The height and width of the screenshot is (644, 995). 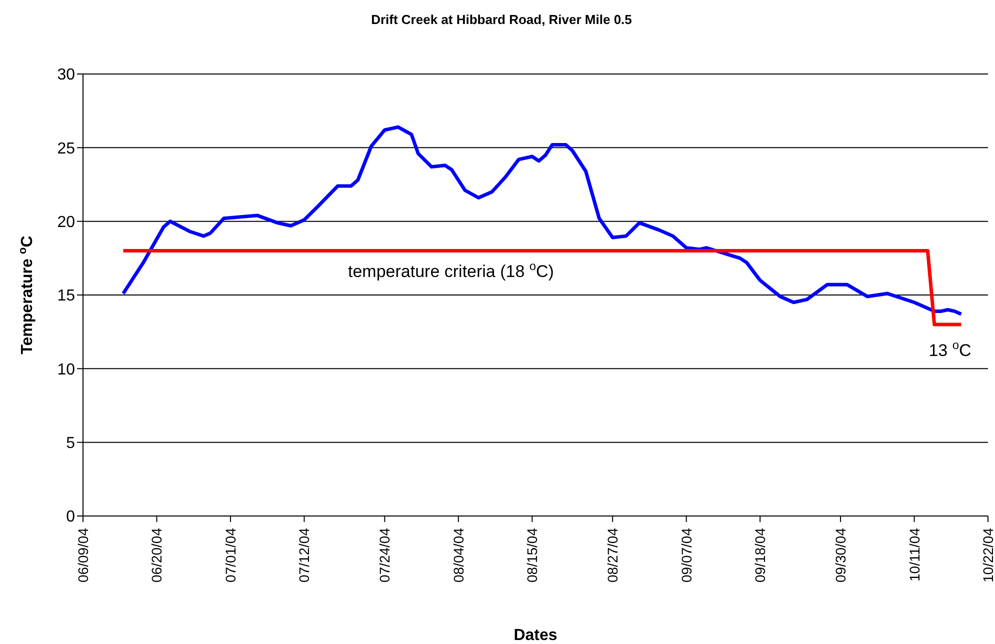 I want to click on annotation: temperature criteria (18 $^{o}$C), so click(x=451, y=270).